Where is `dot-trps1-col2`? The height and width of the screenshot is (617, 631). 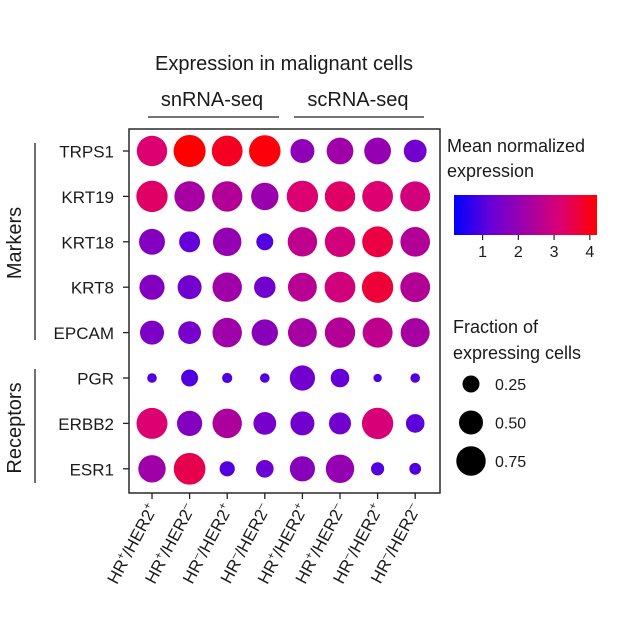 dot-trps1-col2 is located at coordinates (189, 151).